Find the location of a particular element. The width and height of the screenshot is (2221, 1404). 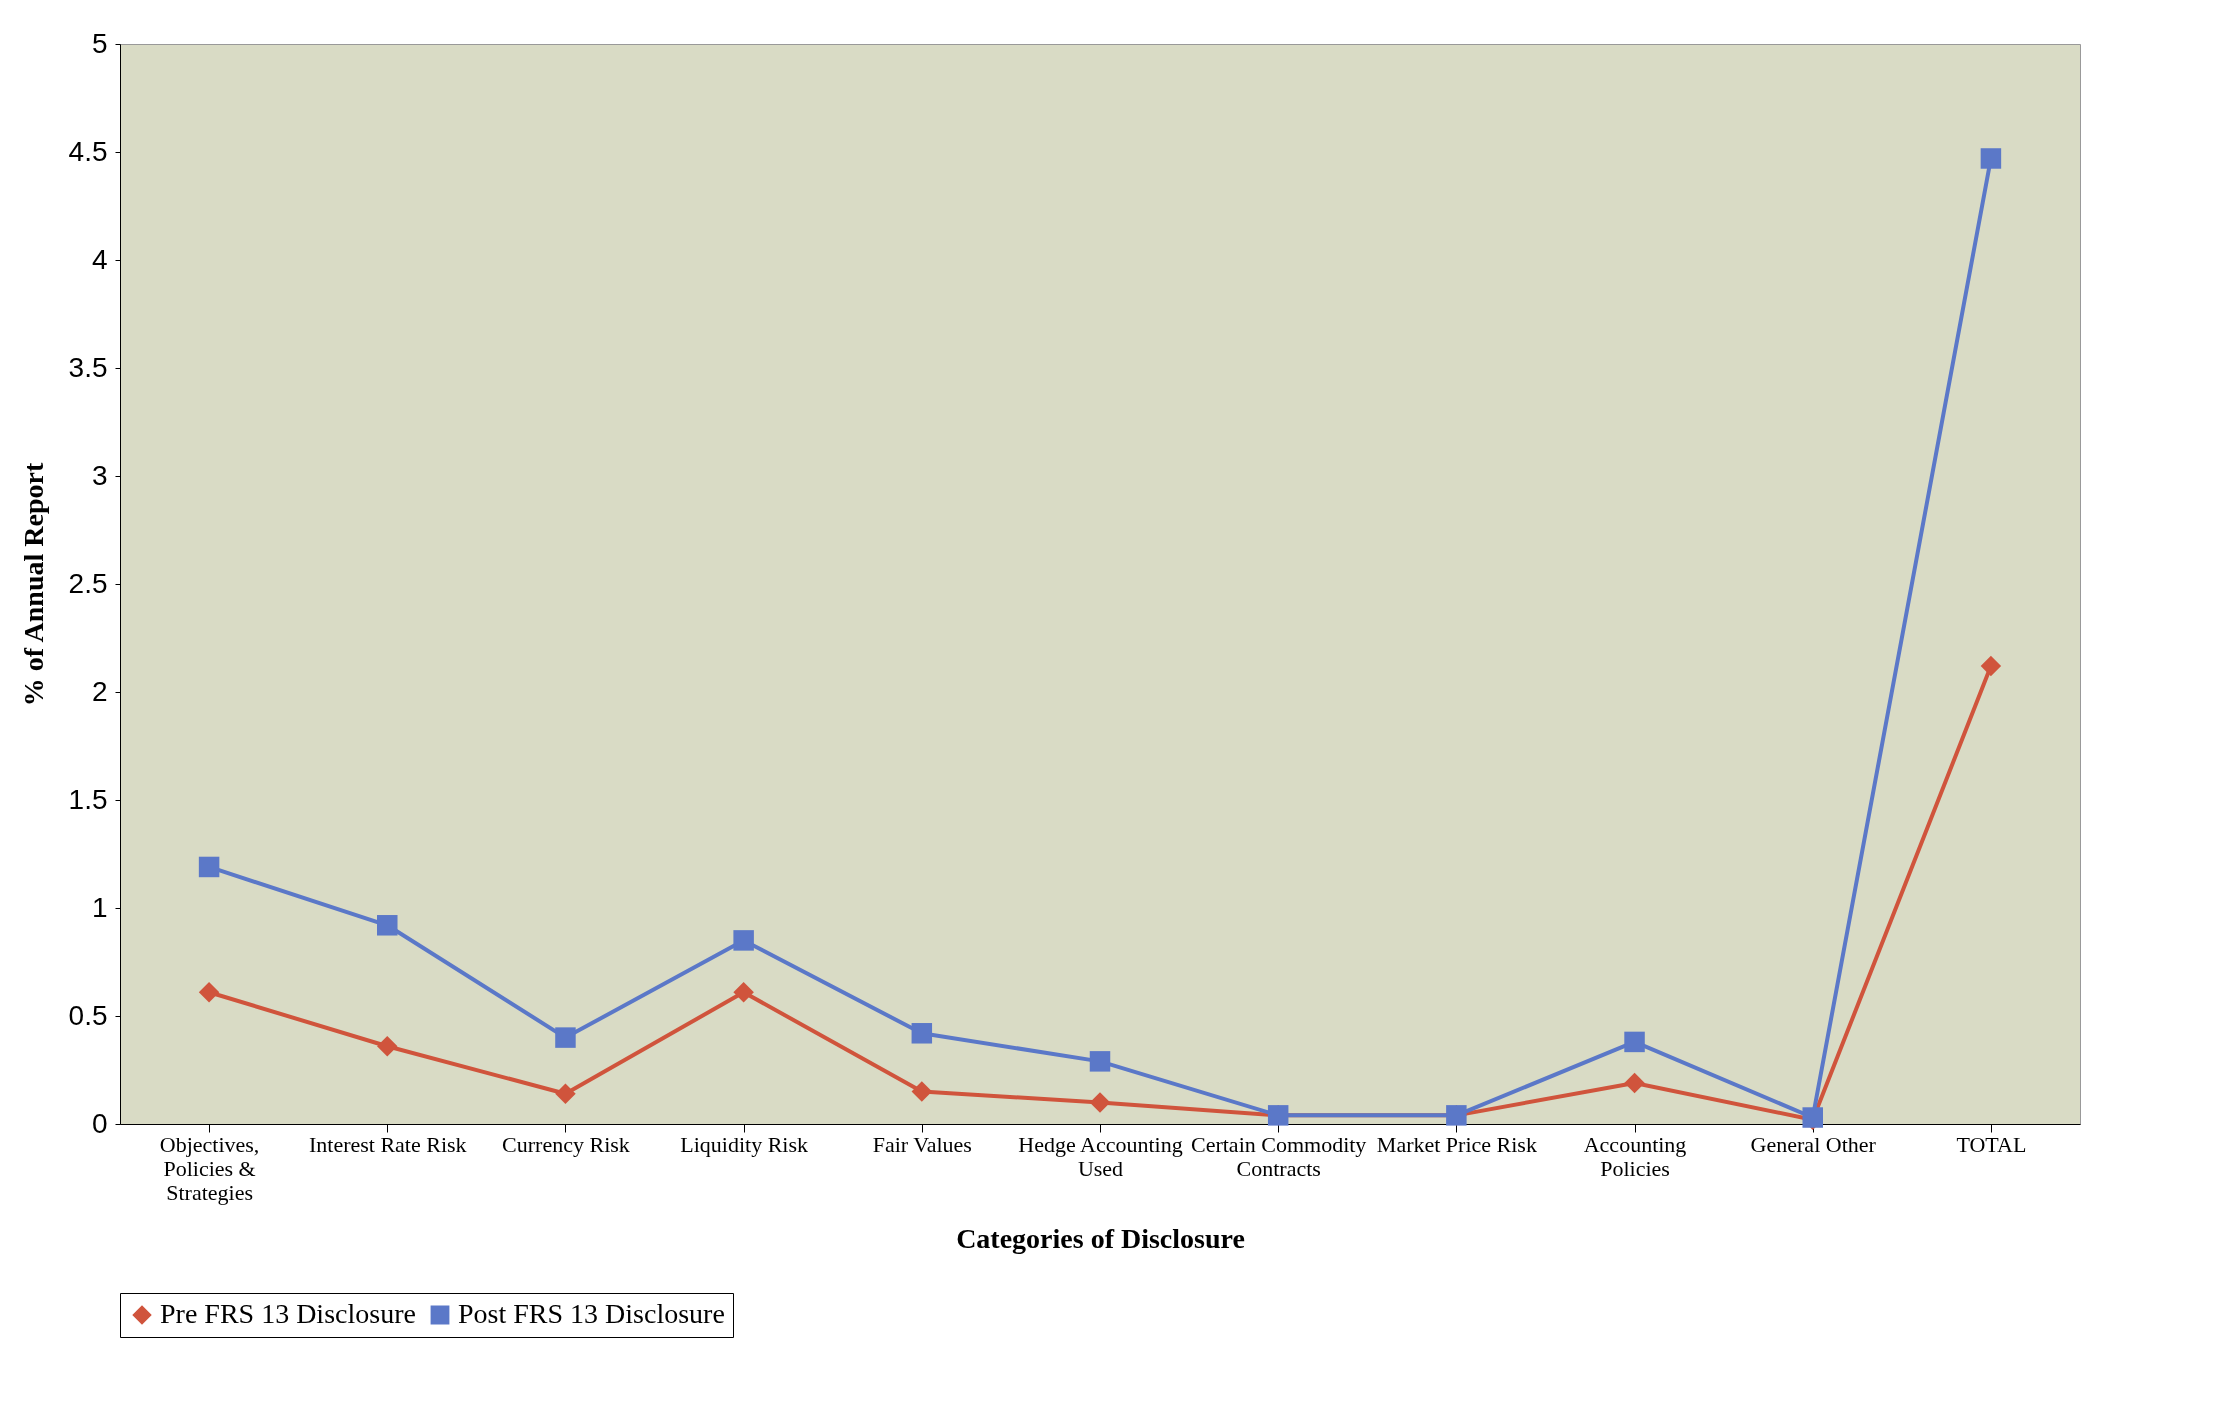

y-tick-label: 3.5 is located at coordinates (88, 367).